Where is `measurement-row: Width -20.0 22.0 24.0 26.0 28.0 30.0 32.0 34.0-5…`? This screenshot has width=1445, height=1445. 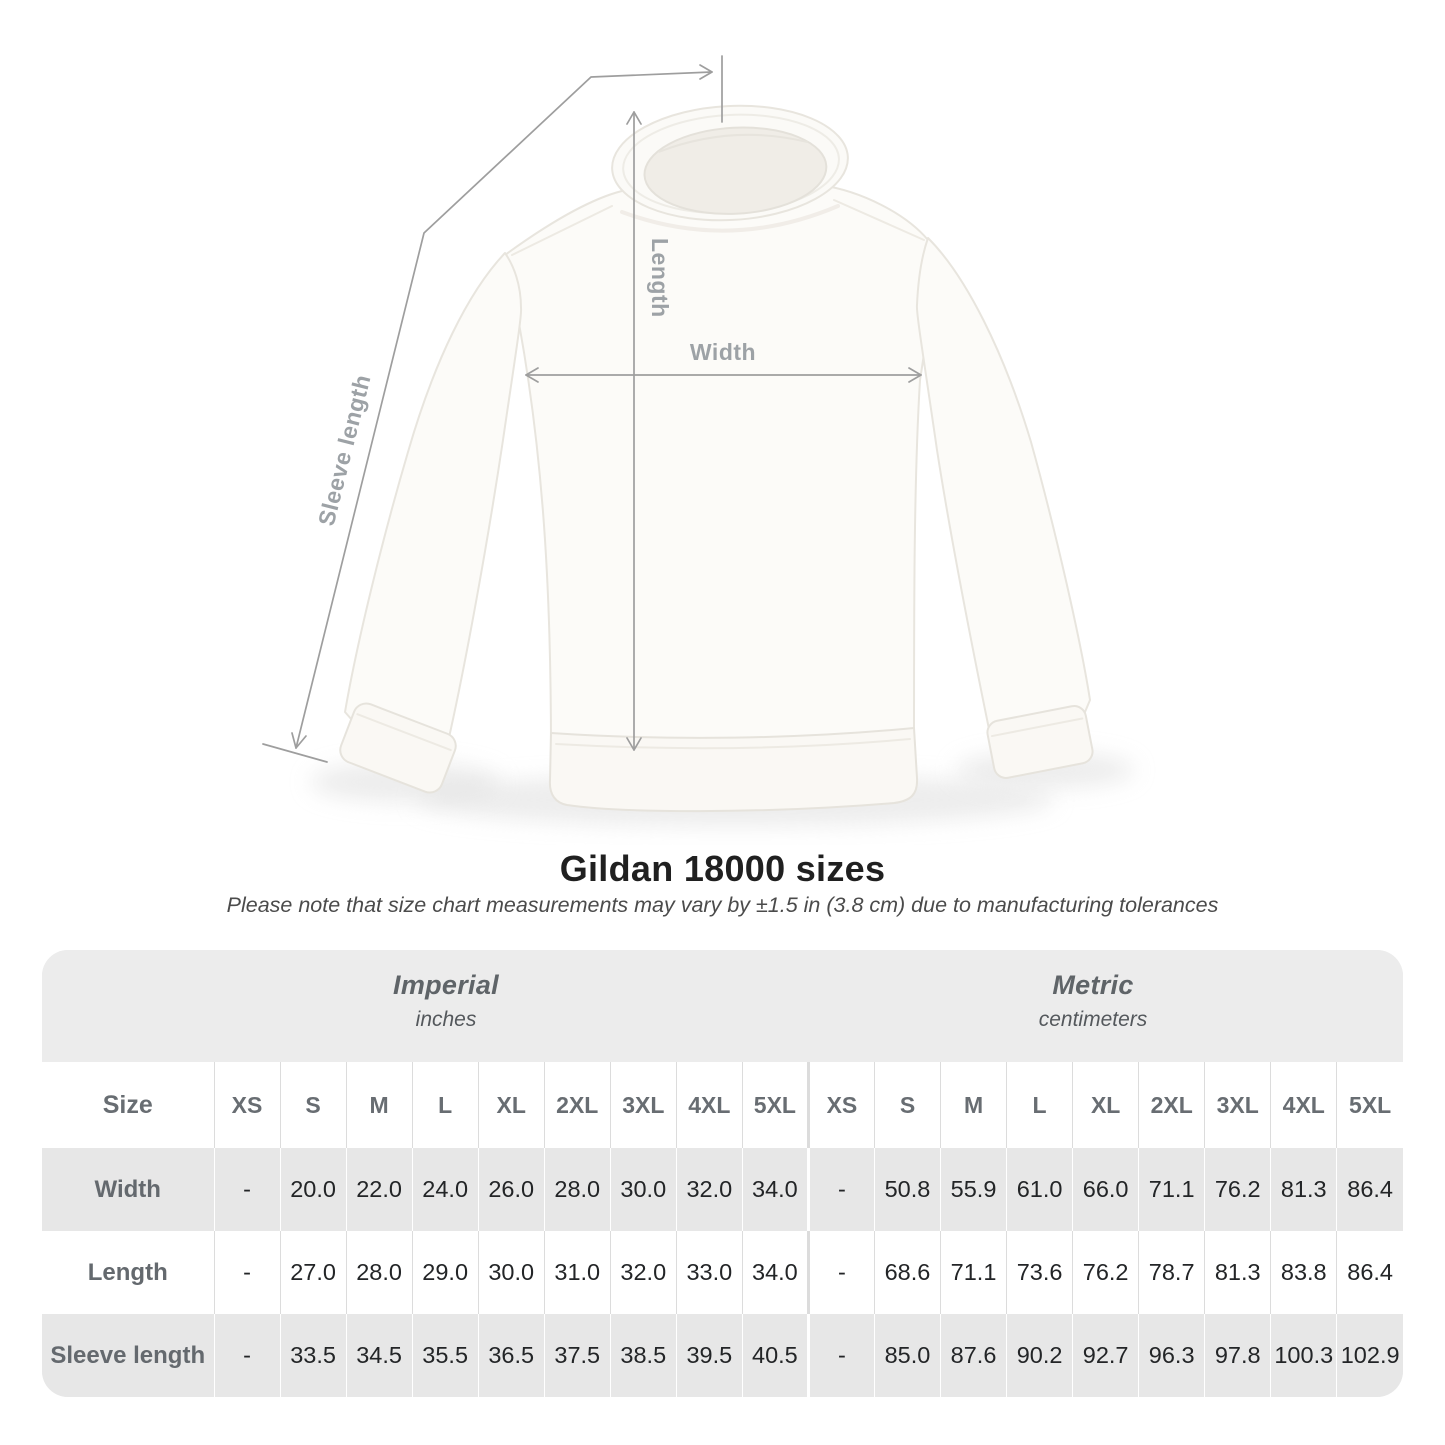
measurement-row: Width -20.0 22.0 24.0 26.0 28.0 30.0 32.0 34.0-5… is located at coordinates (722, 1189).